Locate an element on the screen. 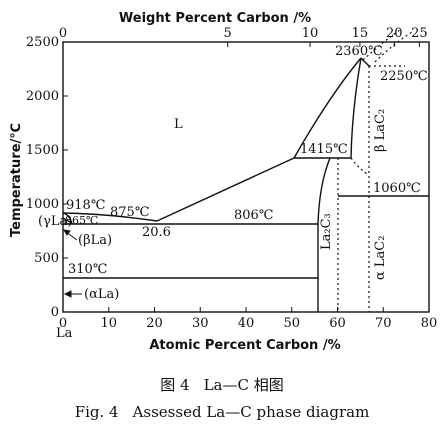 This screenshot has height=430, width=444. label-la2c3: La₂C₃ is located at coordinates (326, 231).